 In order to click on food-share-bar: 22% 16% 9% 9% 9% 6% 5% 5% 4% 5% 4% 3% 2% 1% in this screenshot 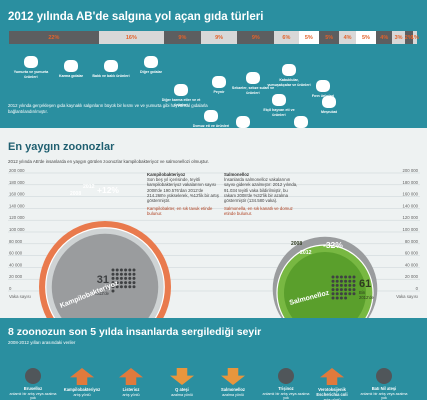, I will do `click(214, 37)`.